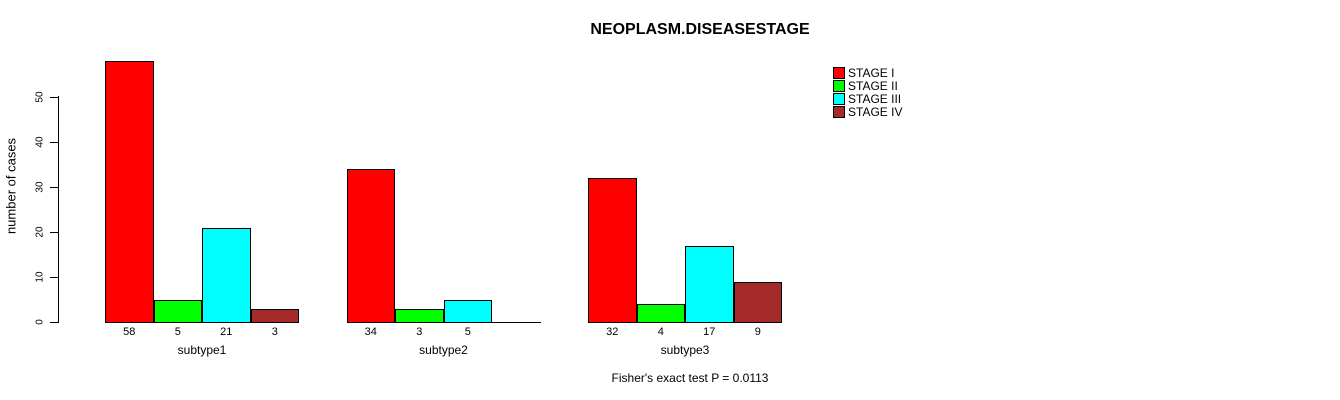  Describe the element at coordinates (129, 192) in the screenshot. I see `bar-subtype1-stage-i` at that location.